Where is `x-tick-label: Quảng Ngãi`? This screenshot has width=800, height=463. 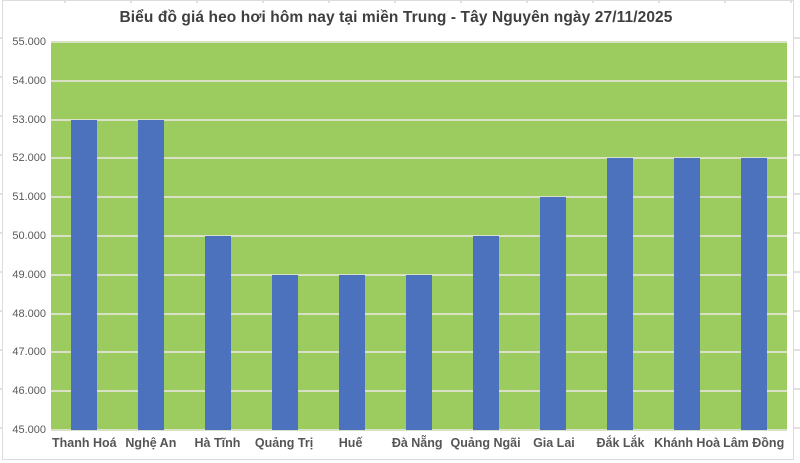 x-tick-label: Quảng Ngãi is located at coordinates (485, 443).